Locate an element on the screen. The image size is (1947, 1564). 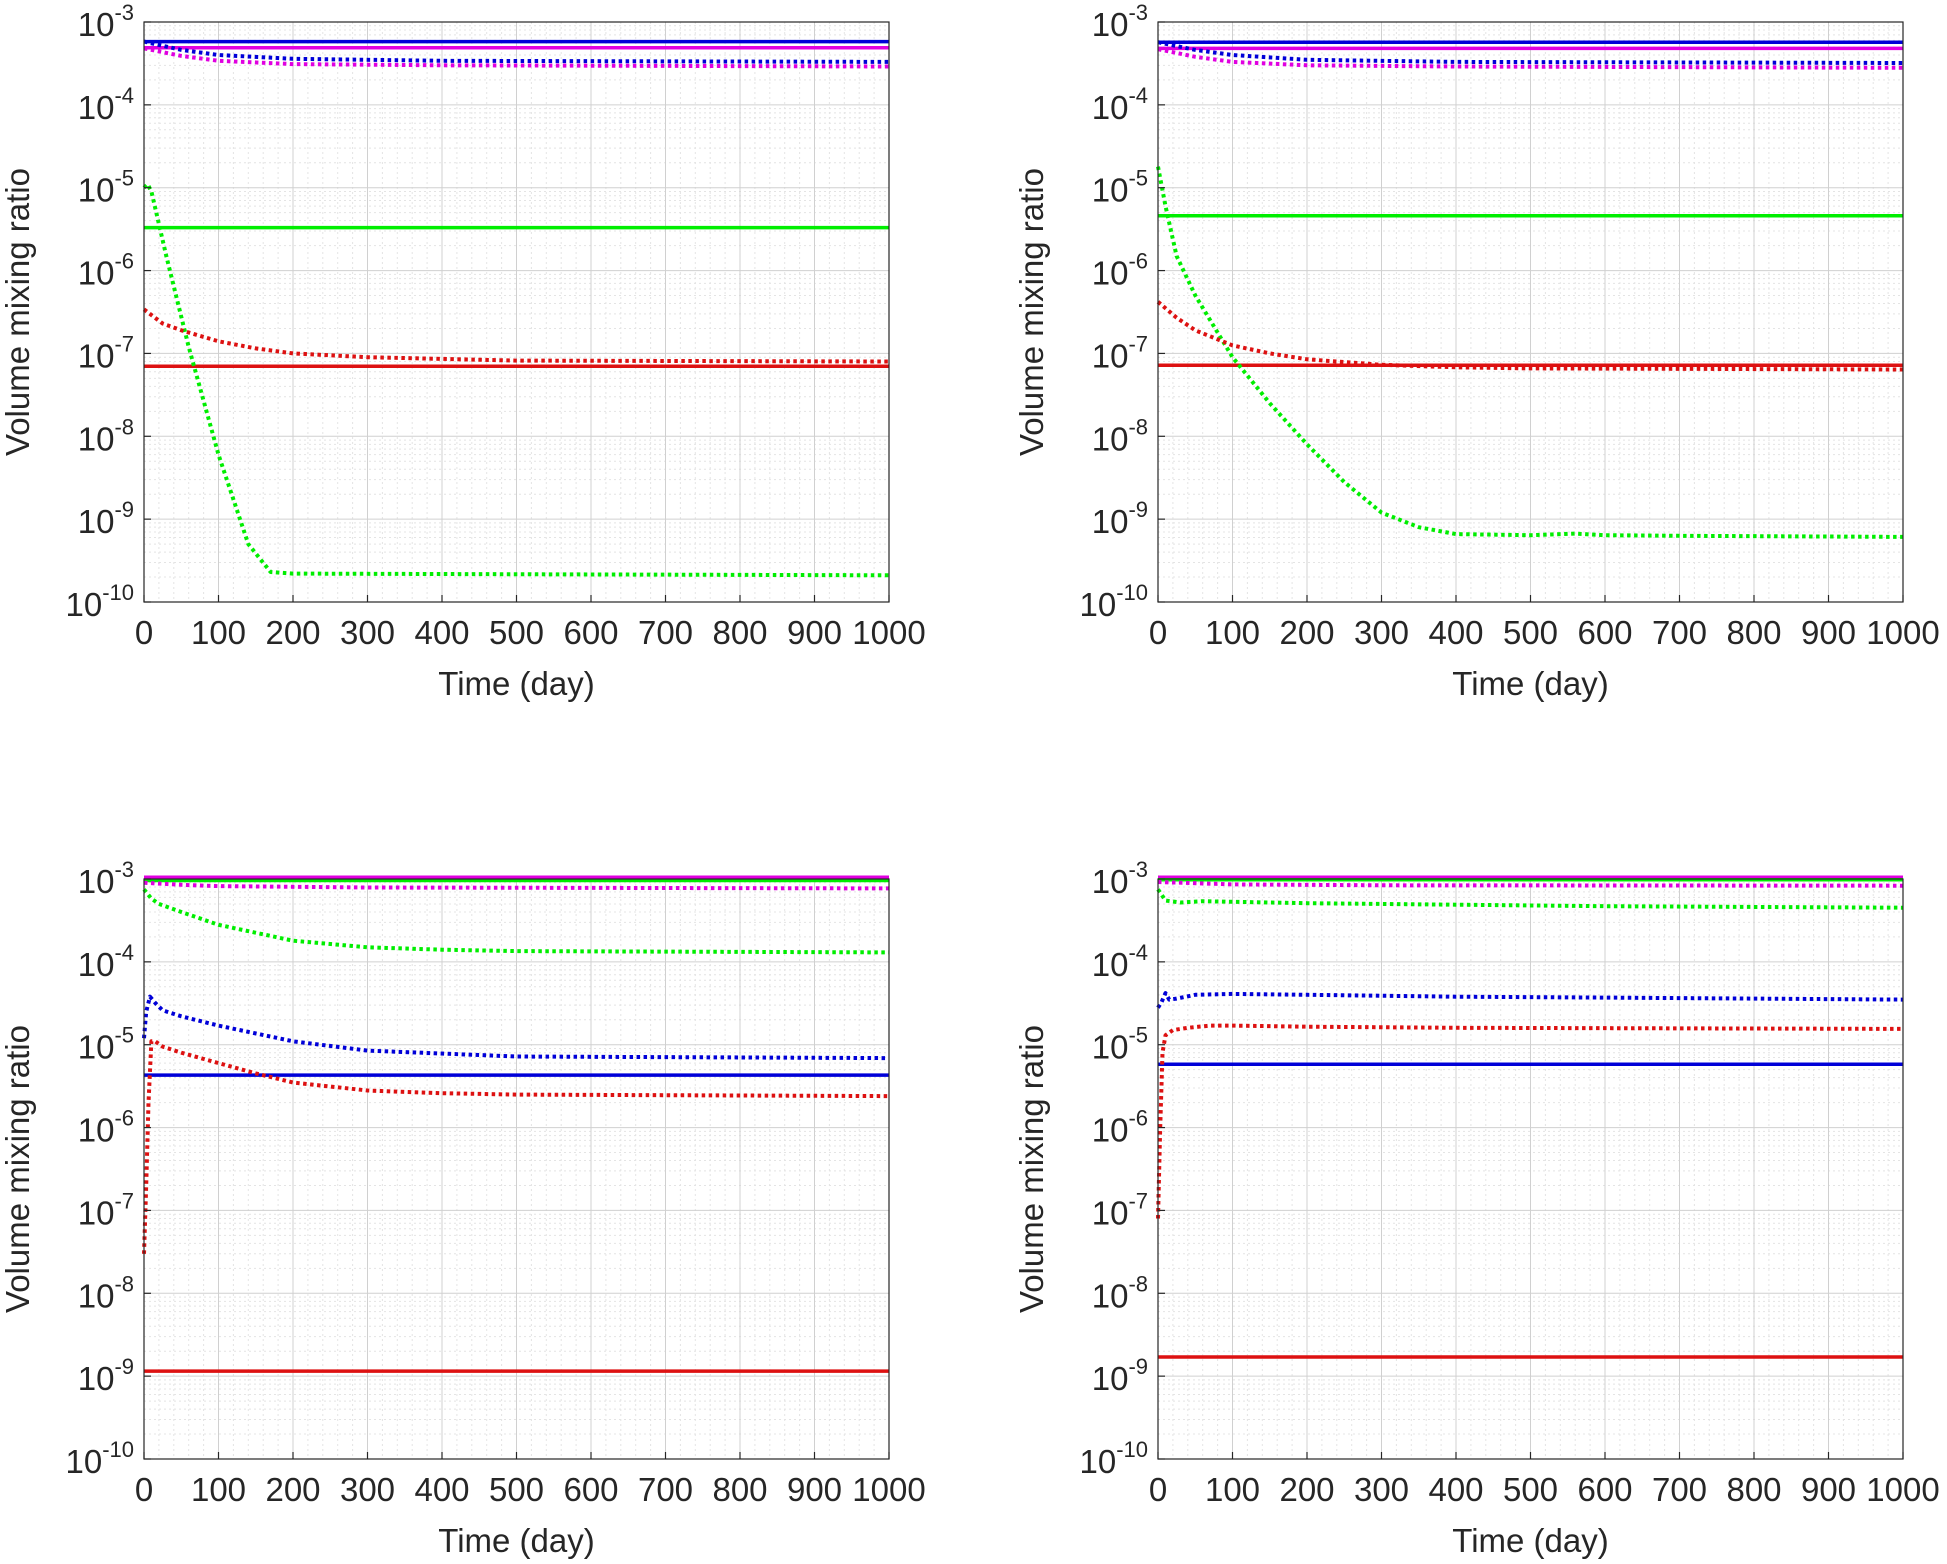
y-tick-label: 10⁻⁷ is located at coordinates (106, 1209).